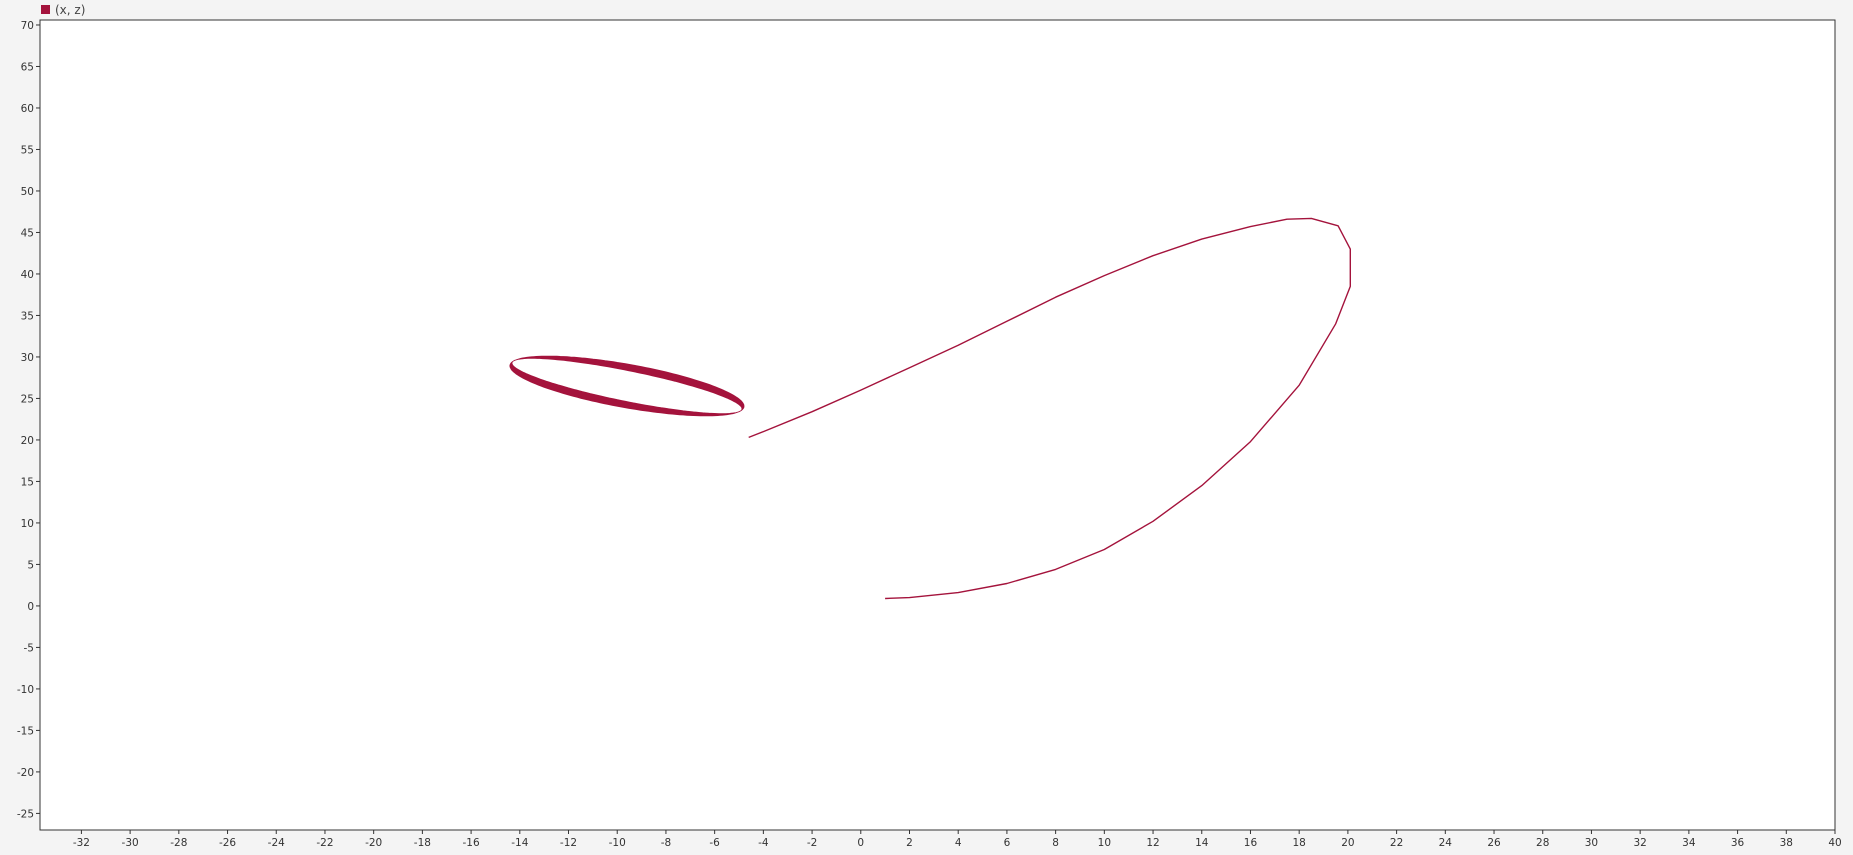 This screenshot has width=1853, height=855. Describe the element at coordinates (1834, 843) in the screenshot. I see `x-tick-label: 40` at that location.